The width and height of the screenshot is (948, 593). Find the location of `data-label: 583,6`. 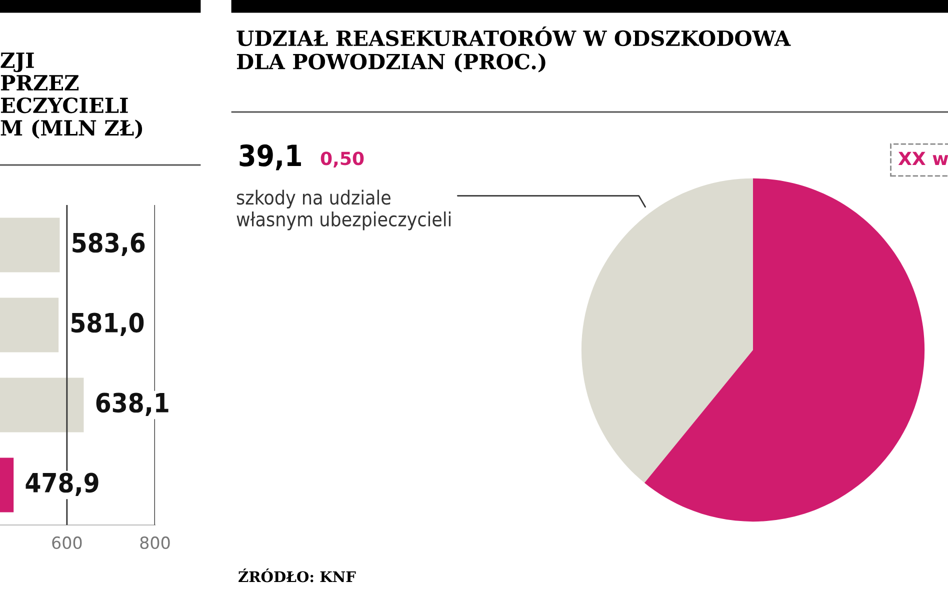

data-label: 583,6 is located at coordinates (108, 244).